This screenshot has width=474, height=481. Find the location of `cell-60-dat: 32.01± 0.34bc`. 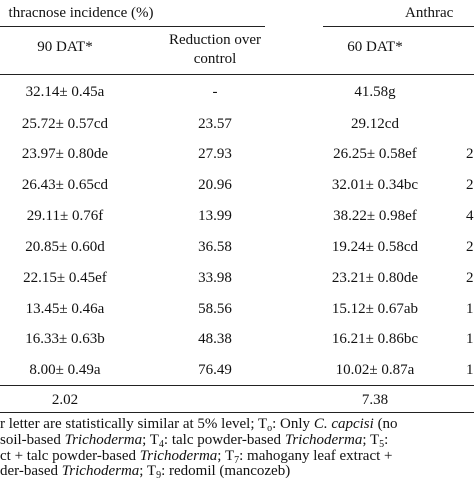

cell-60-dat: 32.01± 0.34bc is located at coordinates (375, 185).